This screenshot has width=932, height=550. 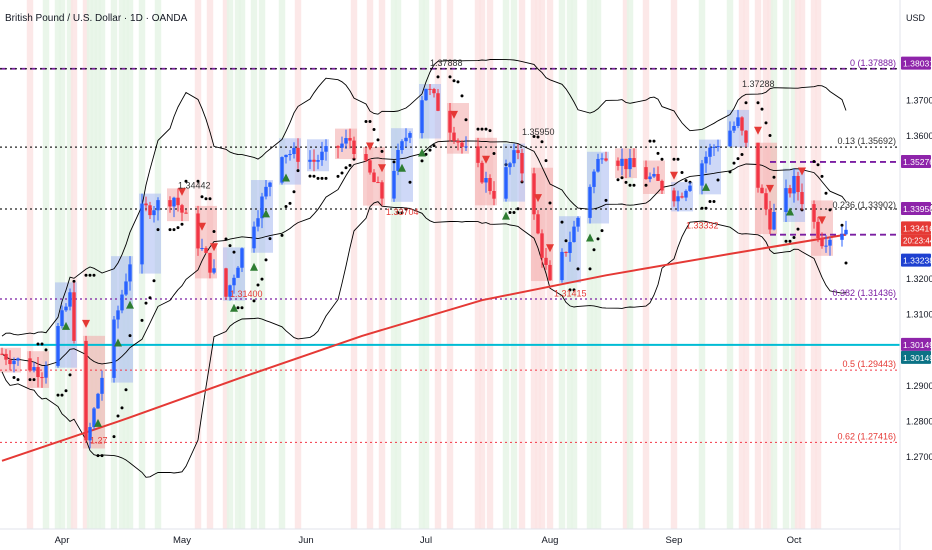 I want to click on bull-zone-box, so click(x=514, y=172).